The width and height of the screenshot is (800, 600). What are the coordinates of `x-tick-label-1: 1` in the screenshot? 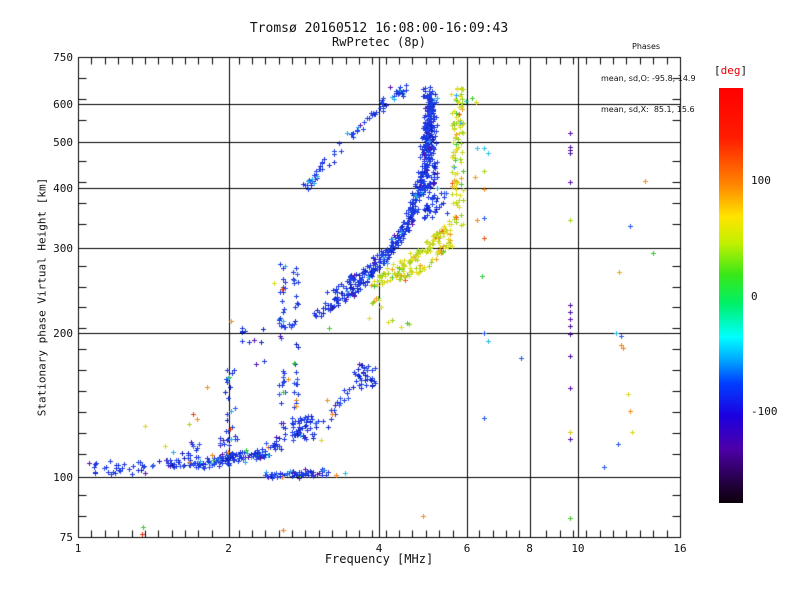 It's located at (78, 548).